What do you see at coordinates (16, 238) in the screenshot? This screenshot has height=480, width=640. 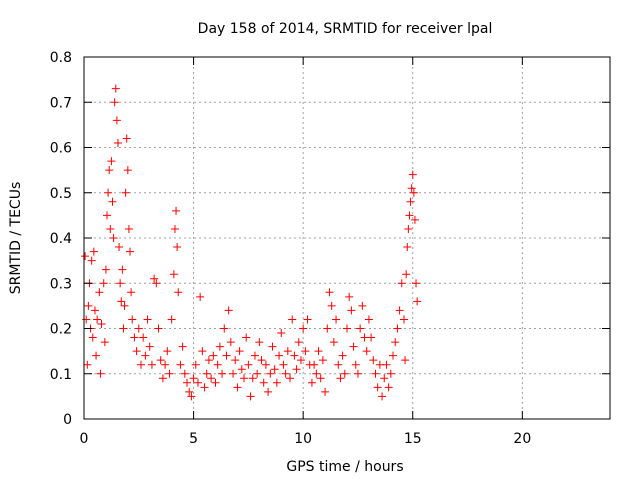 I see `y-axis-label: SRMTID / TECUs` at bounding box center [16, 238].